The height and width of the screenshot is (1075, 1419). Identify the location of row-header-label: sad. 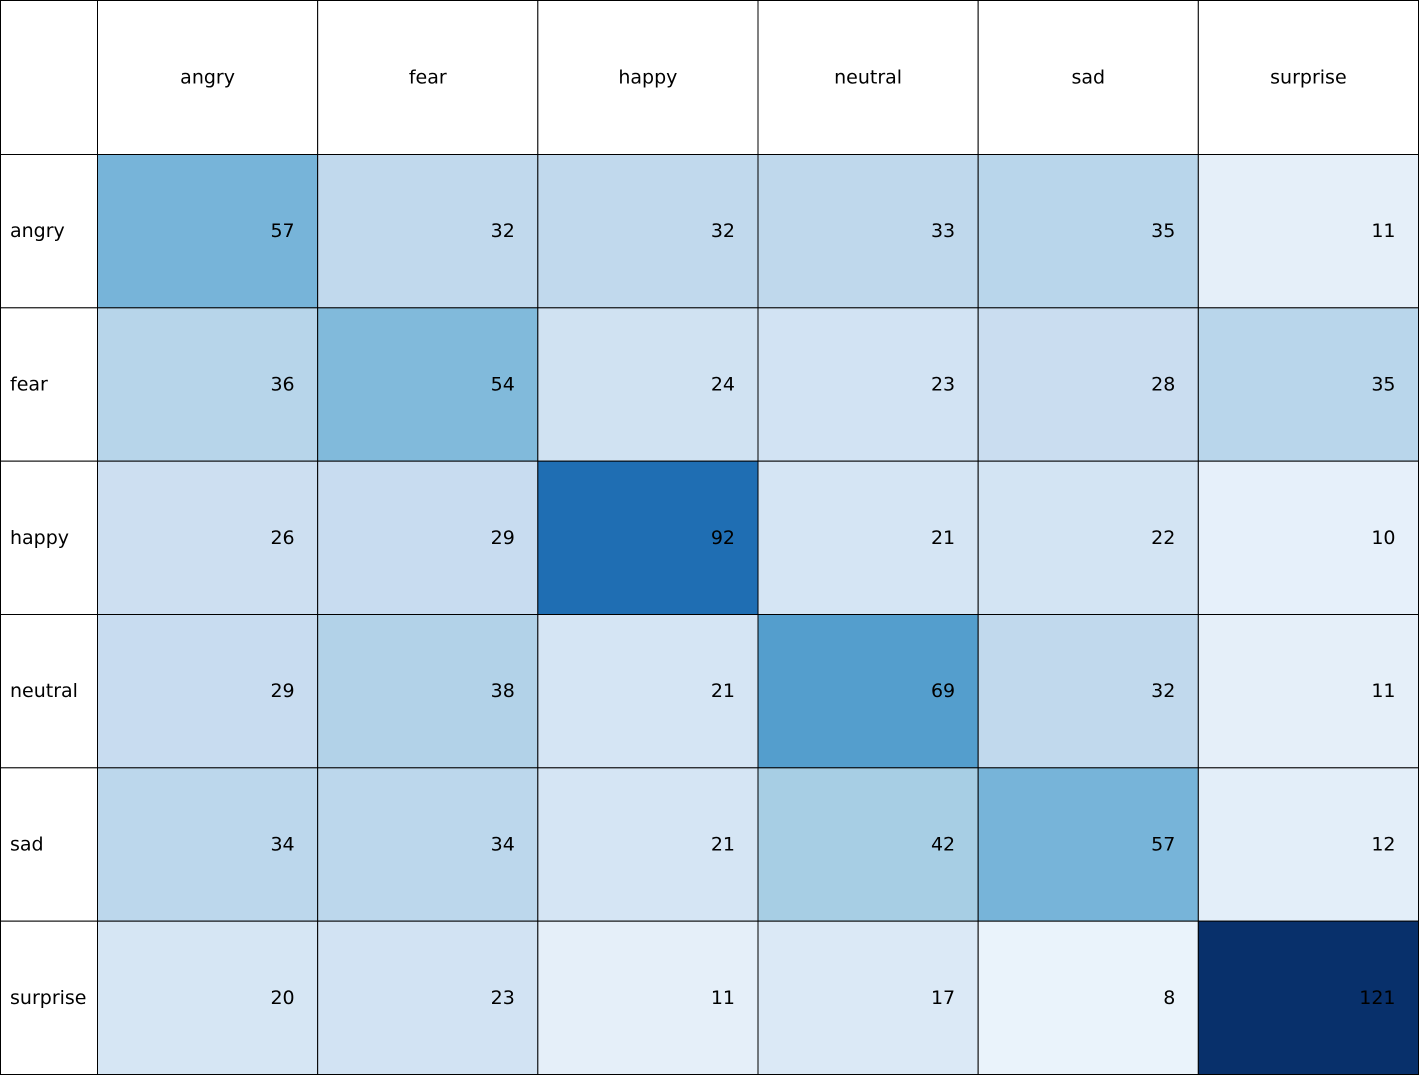
(27, 845).